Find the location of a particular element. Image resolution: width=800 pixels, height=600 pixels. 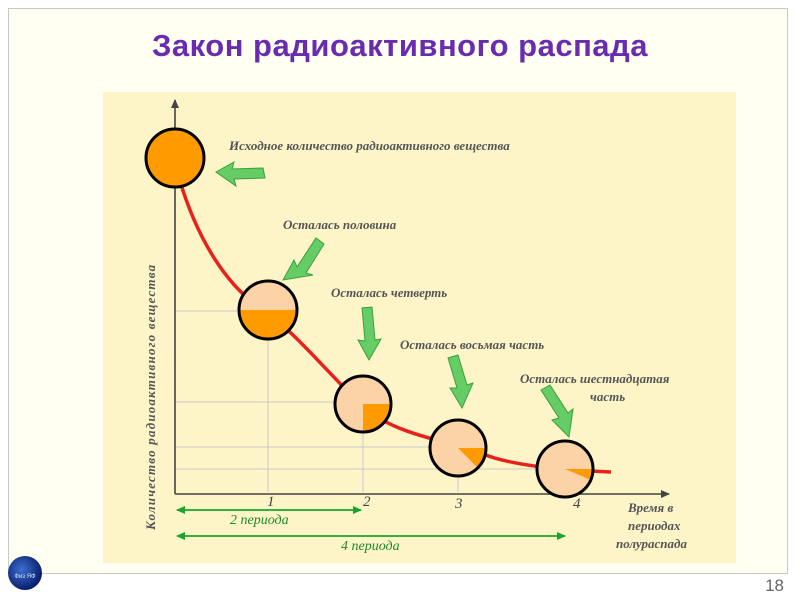

arrow-quarter is located at coordinates (369, 334).